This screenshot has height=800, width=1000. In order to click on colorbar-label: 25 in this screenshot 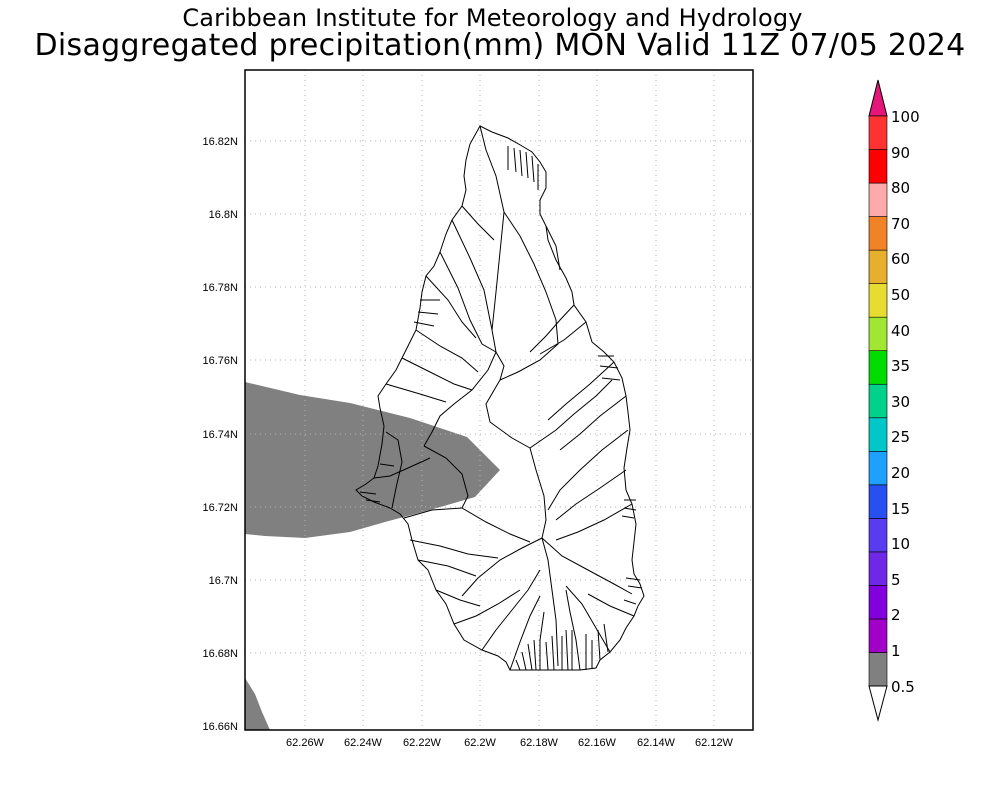, I will do `click(900, 437)`.